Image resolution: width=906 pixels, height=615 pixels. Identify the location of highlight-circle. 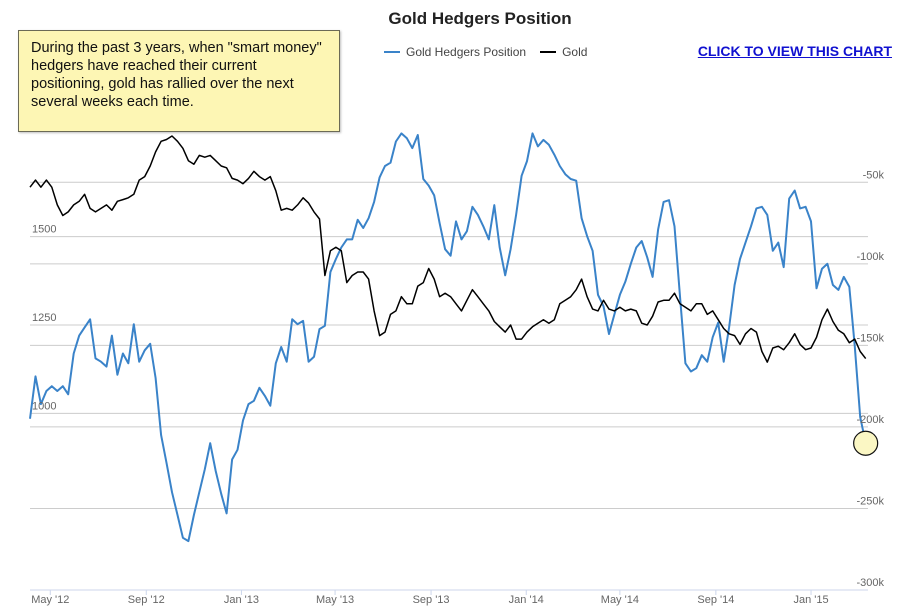
(866, 443).